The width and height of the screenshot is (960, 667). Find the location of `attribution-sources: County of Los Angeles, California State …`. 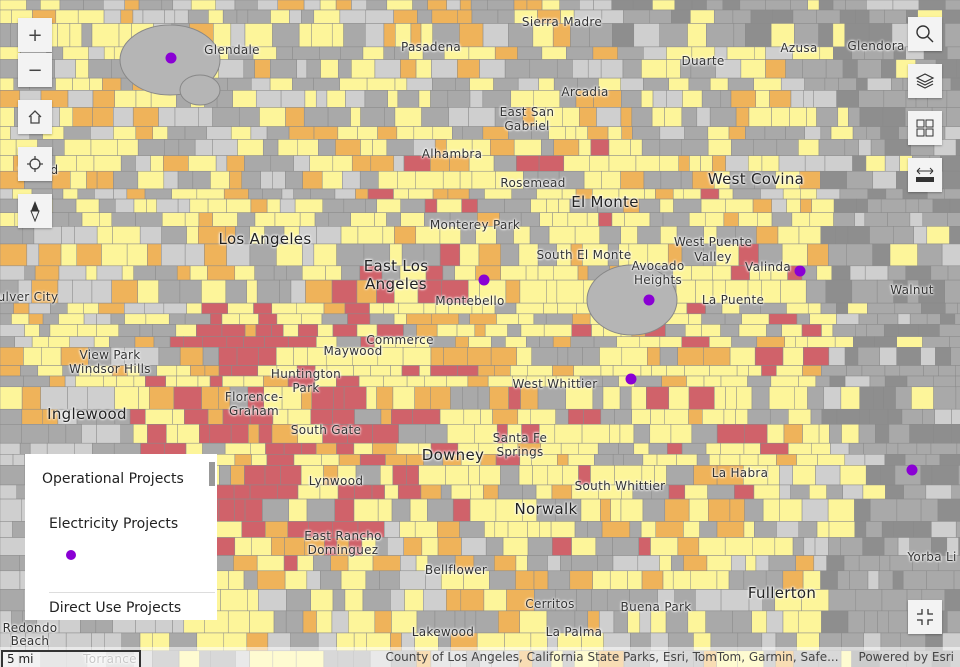

attribution-sources: County of Los Angeles, California State … is located at coordinates (612, 657).